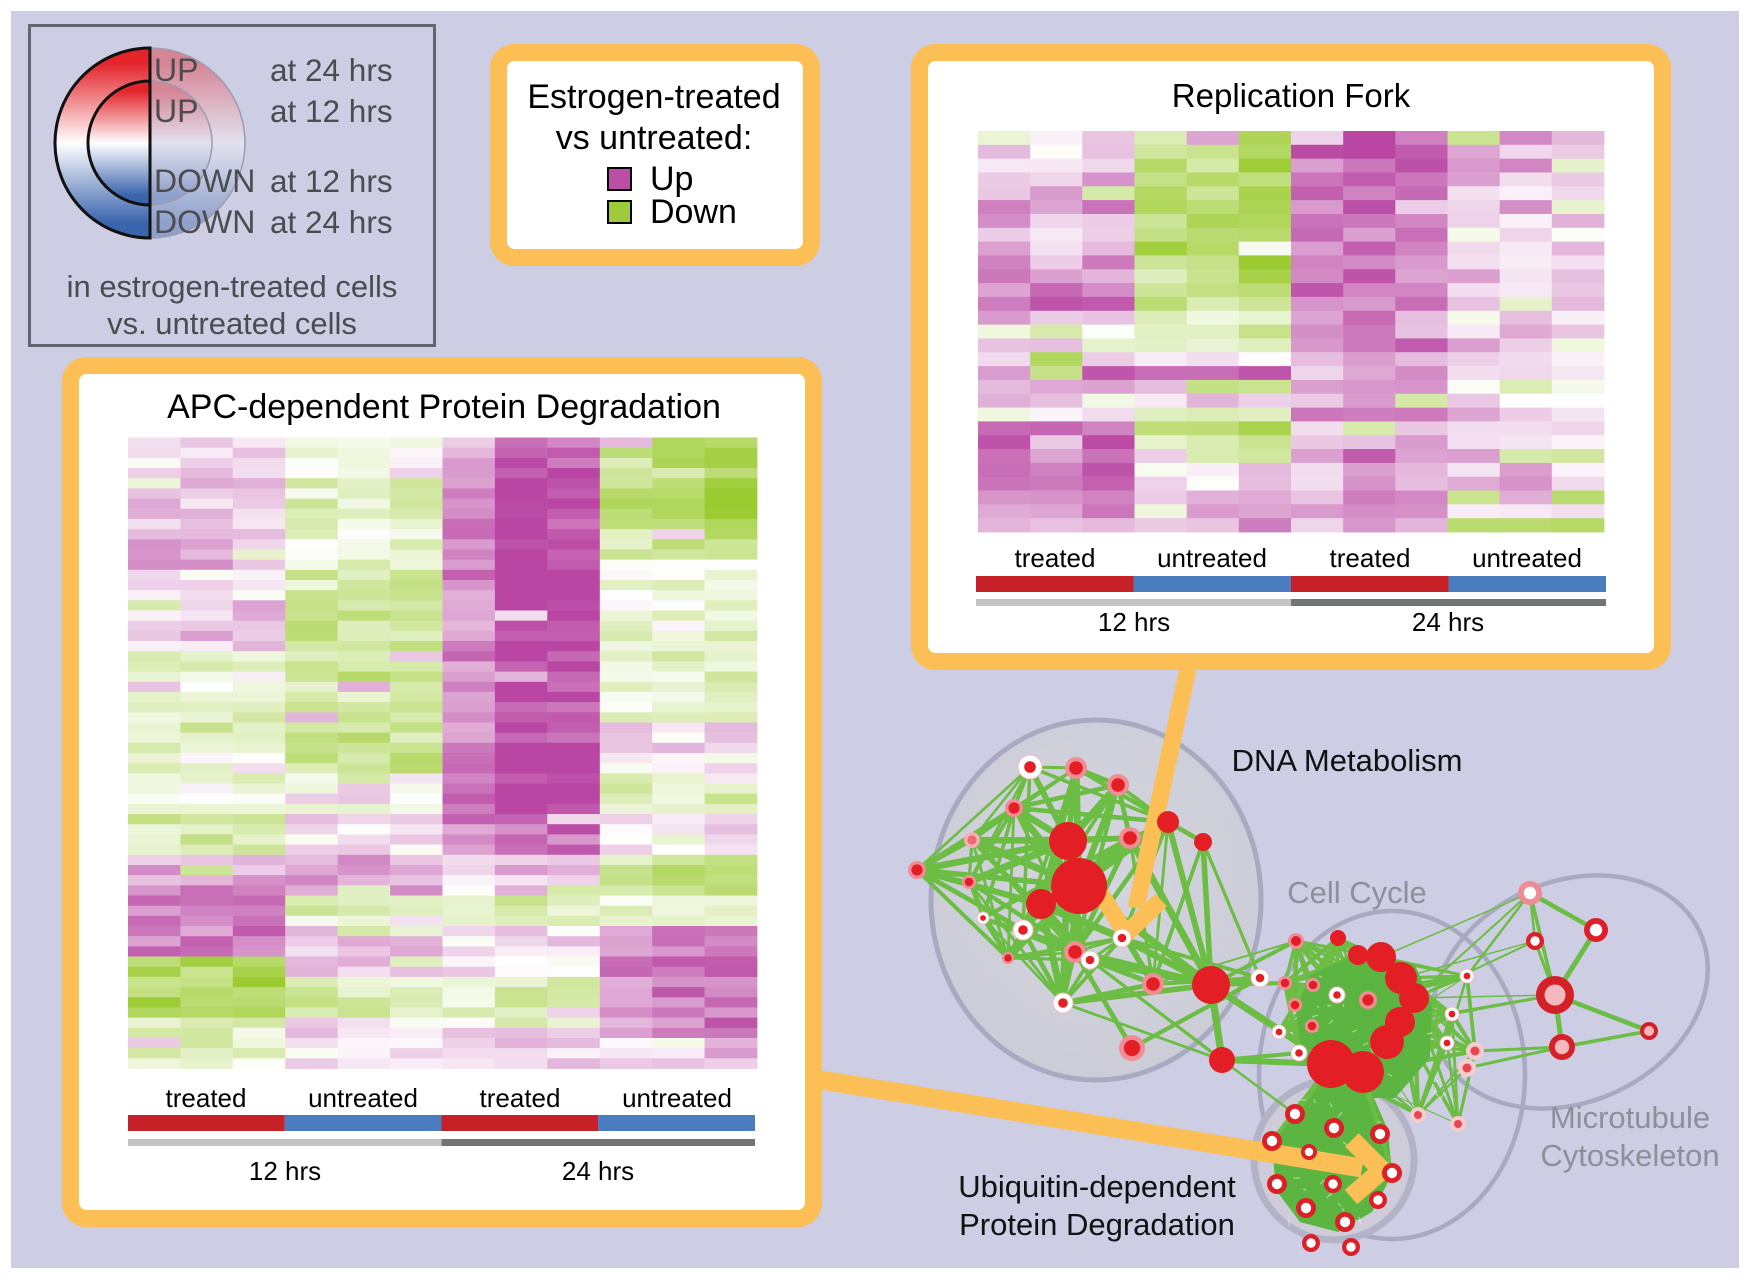  What do you see at coordinates (1347, 760) in the screenshot?
I see `svg-text: DNA Metabolism` at bounding box center [1347, 760].